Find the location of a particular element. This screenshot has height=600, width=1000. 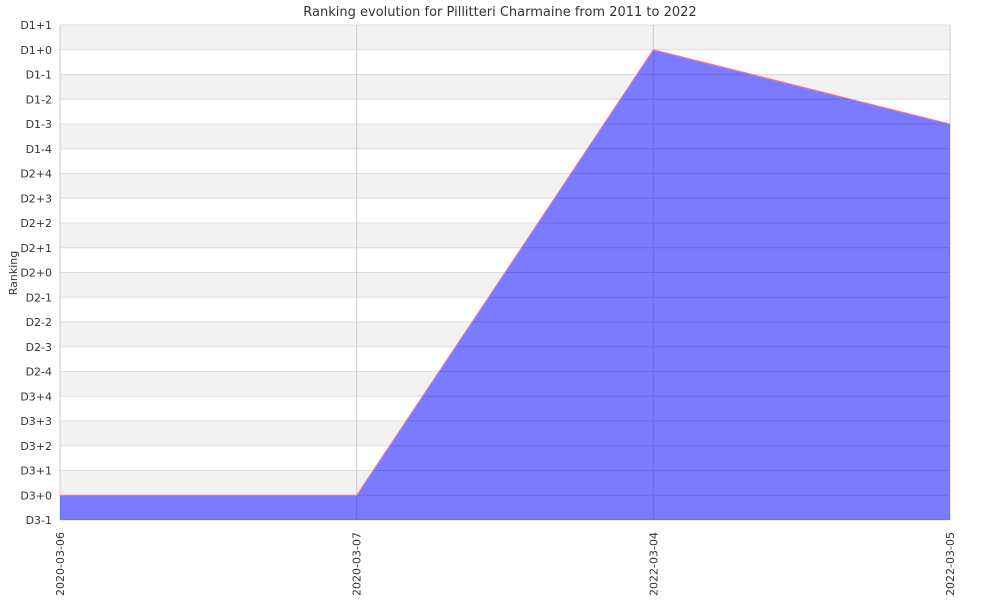

x-tick-label: 2022-03-05 is located at coordinates (950, 564).